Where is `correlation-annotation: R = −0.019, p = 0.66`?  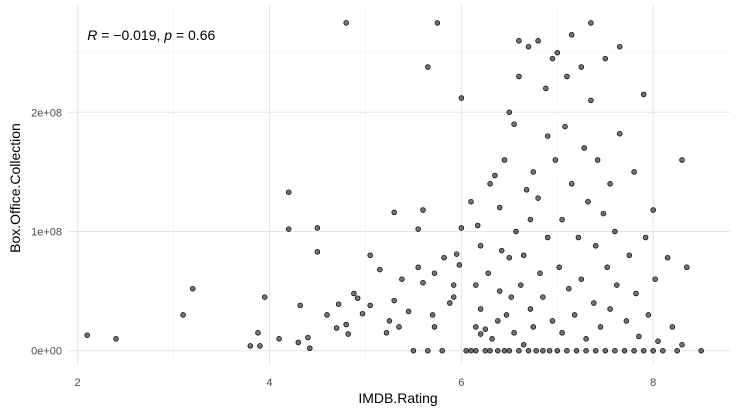
correlation-annotation: R = −0.019, p = 0.66 is located at coordinates (151, 35).